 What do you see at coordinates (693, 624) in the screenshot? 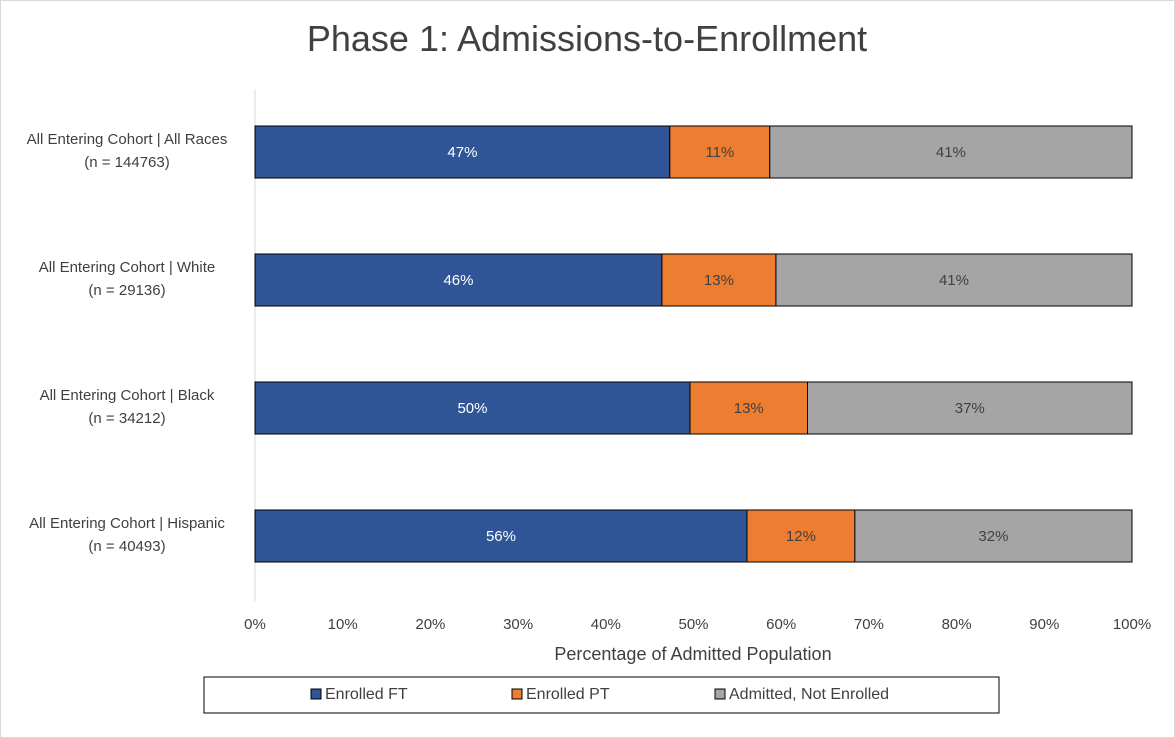
I see `x-tick-label: 50%` at bounding box center [693, 624].